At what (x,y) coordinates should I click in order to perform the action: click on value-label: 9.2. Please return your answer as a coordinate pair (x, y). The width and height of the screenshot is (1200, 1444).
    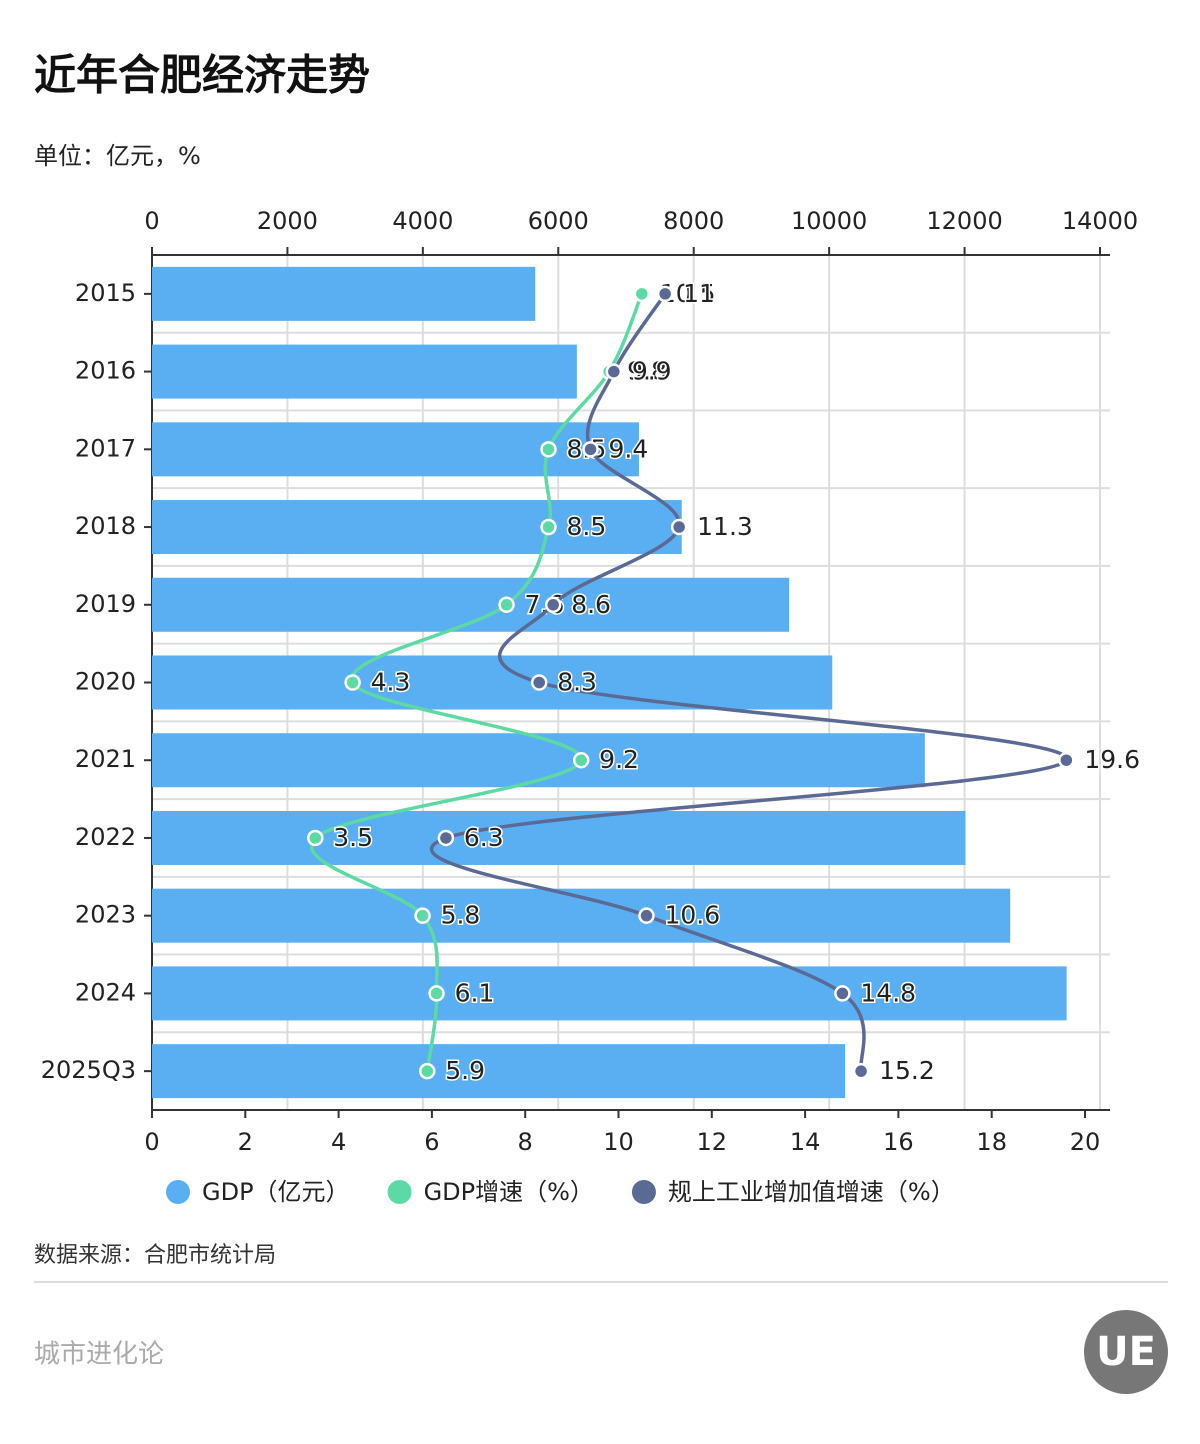
    Looking at the image, I should click on (619, 759).